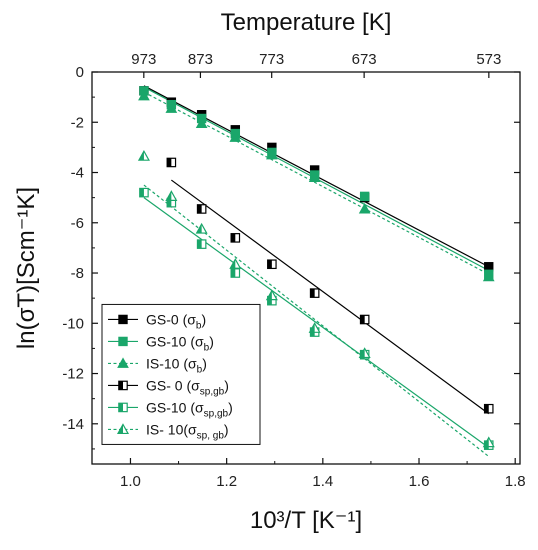  What do you see at coordinates (271, 59) in the screenshot?
I see `top-tick-label: 773` at bounding box center [271, 59].